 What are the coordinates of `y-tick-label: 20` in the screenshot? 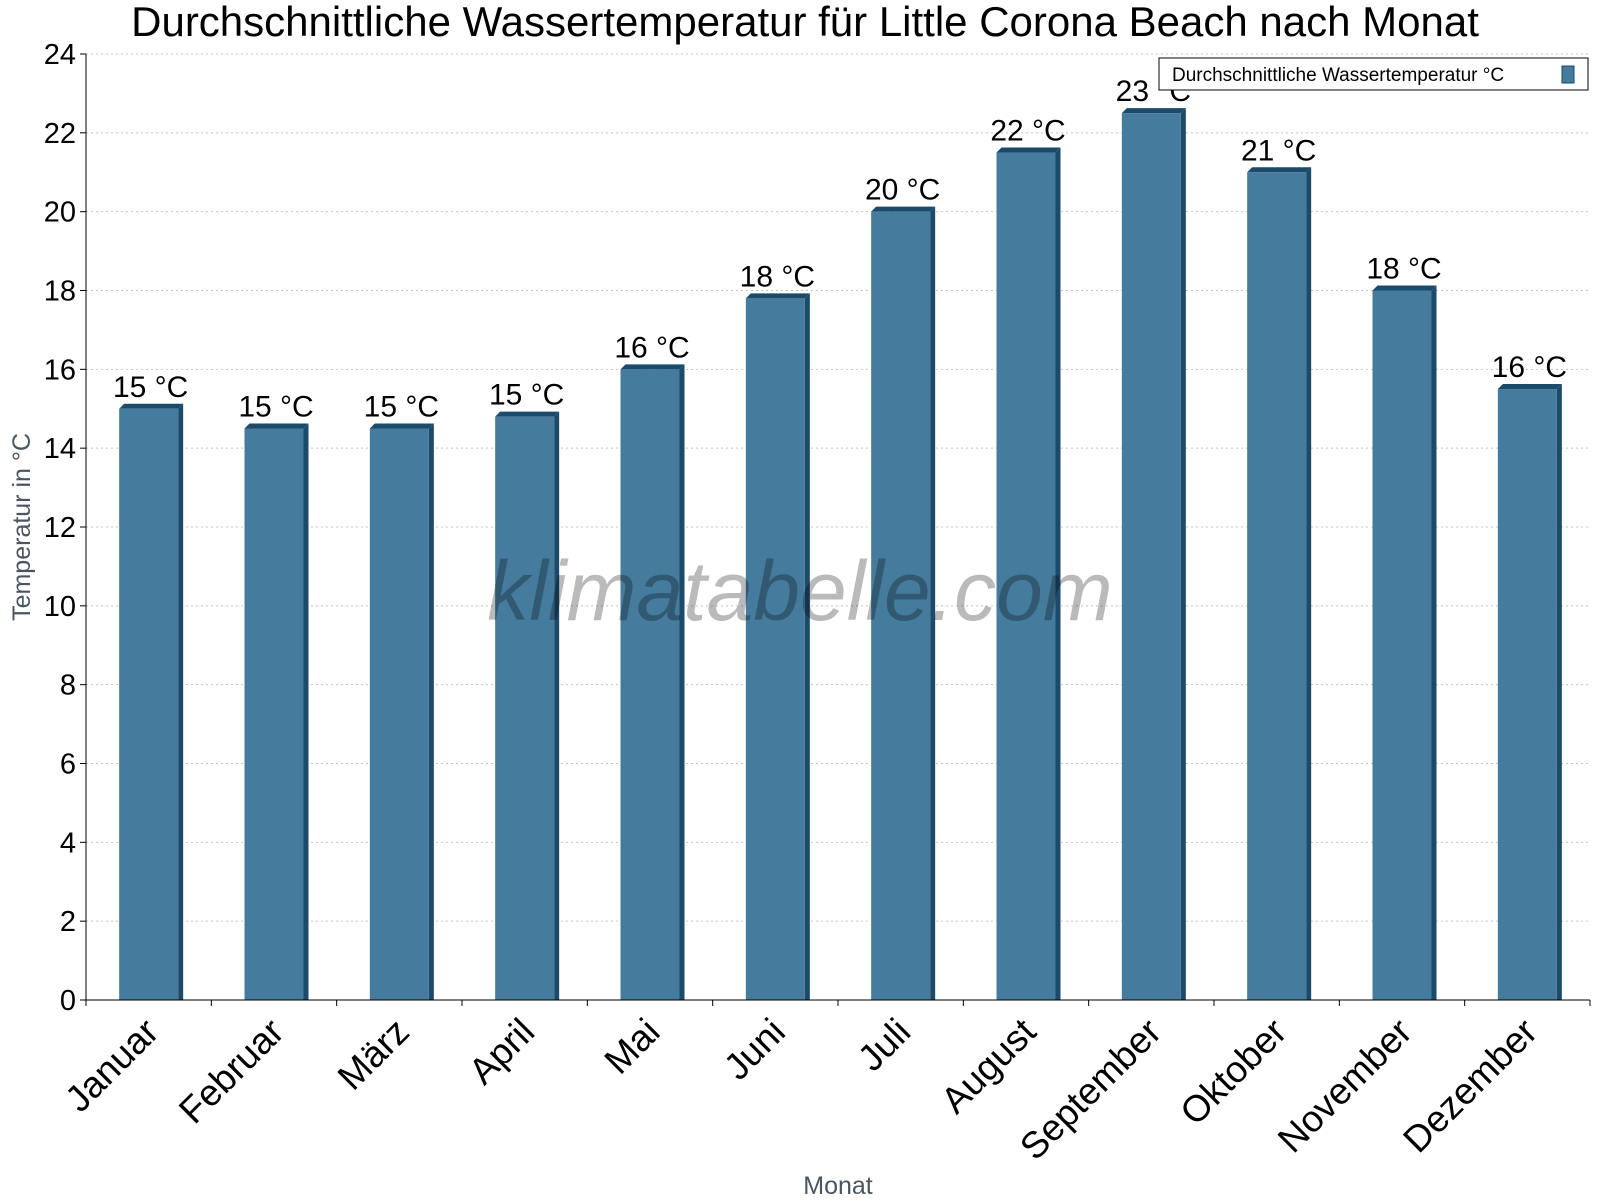 It's located at (60, 213).